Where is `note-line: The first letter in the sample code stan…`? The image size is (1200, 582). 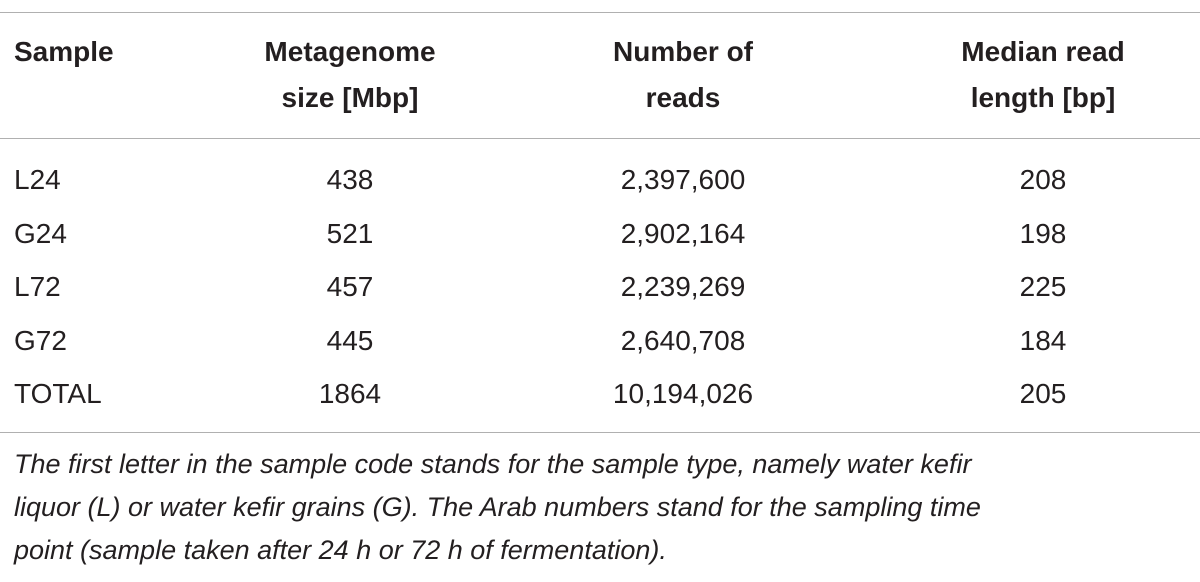
note-line: The first letter in the sample code stan… is located at coordinates (493, 464).